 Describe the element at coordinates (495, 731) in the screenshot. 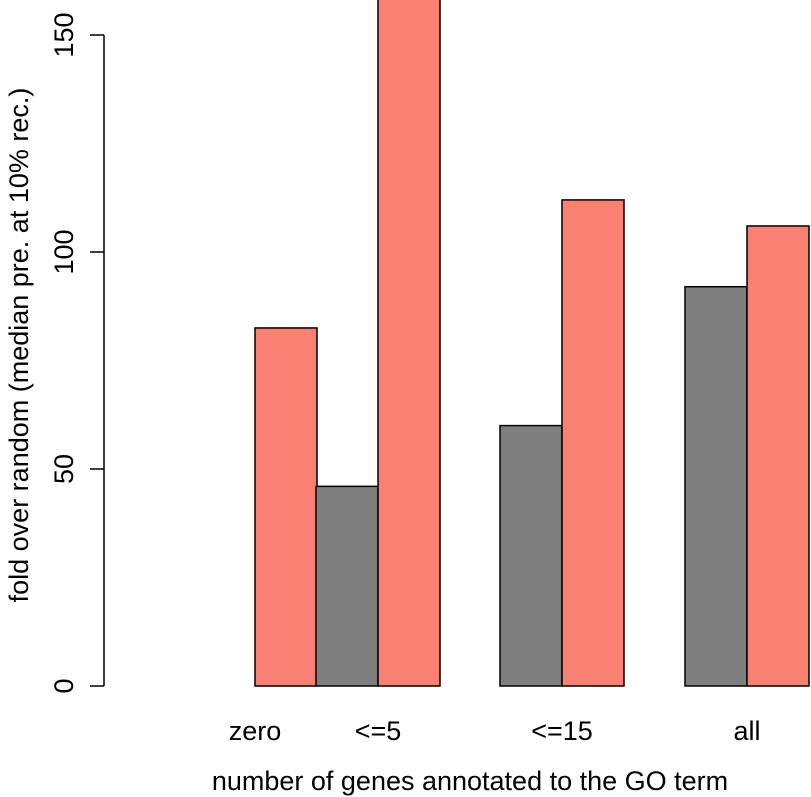

I see `x-tick-labels: zero <=5 <=15 all` at that location.